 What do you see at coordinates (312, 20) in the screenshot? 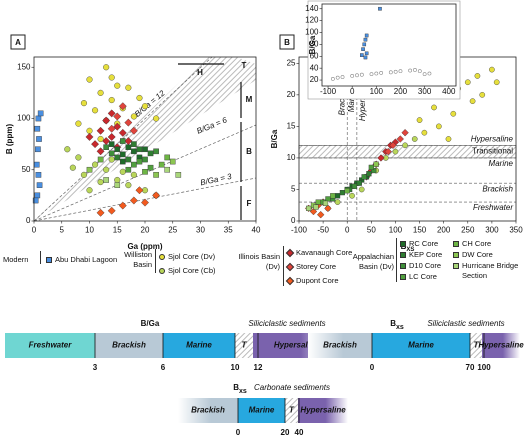
I see `y-tick-label: 120` at bounding box center [312, 20].